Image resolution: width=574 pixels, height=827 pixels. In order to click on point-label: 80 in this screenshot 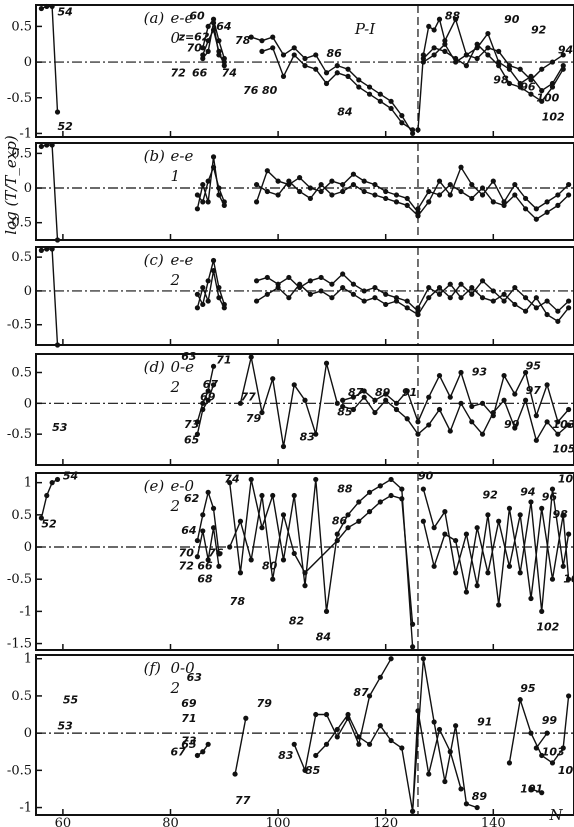, I will do `click(270, 90)`.